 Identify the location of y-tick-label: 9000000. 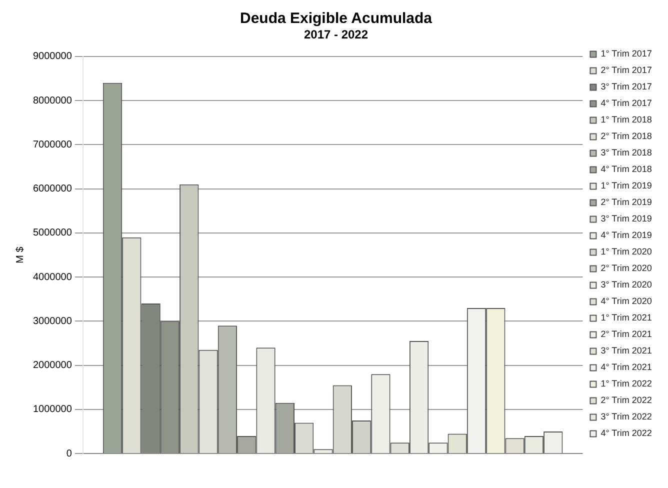
(52, 56).